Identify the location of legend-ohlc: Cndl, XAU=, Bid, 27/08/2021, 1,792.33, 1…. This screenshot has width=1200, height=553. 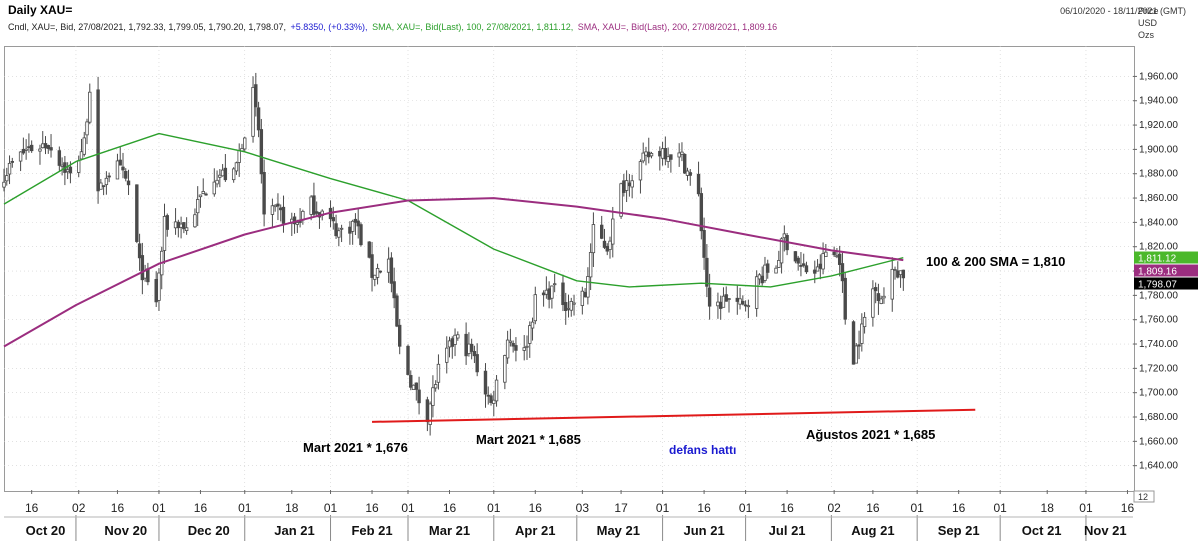
(147, 27).